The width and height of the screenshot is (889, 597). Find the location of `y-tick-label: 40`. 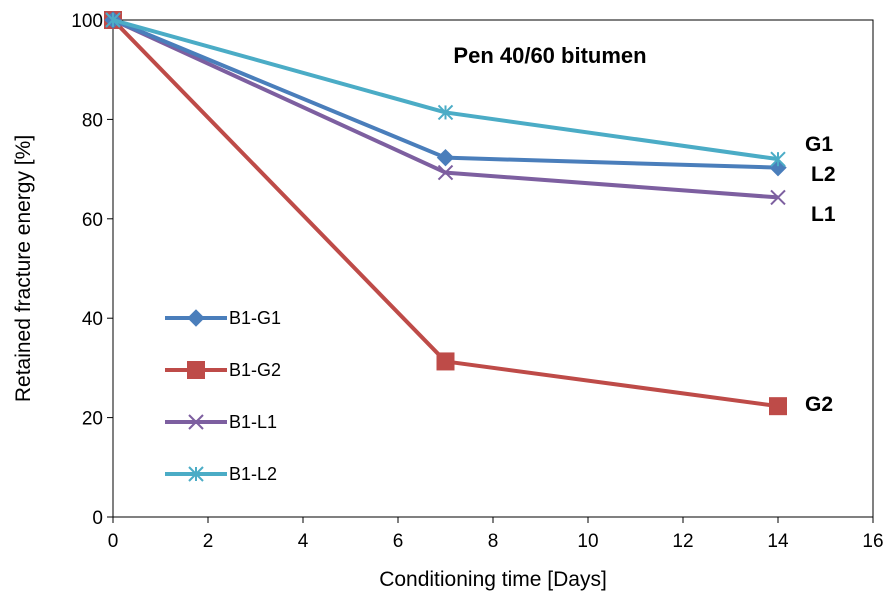

y-tick-label: 40 is located at coordinates (92, 319).